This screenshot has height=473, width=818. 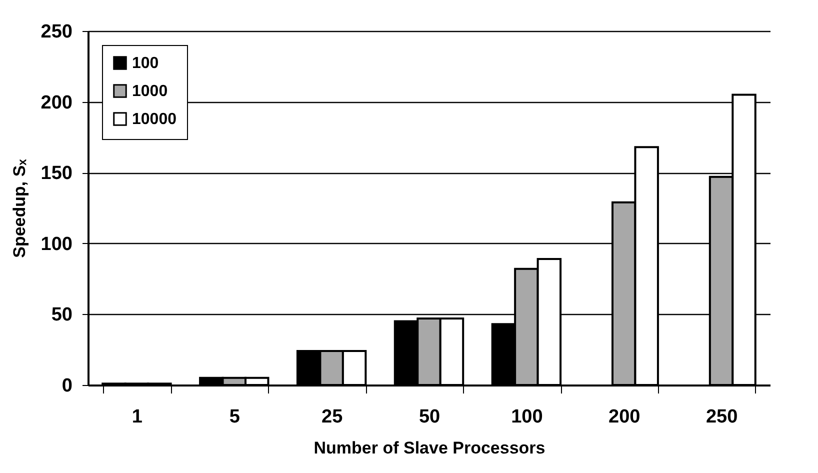 I want to click on y-tick-label: 250, so click(x=56, y=32).